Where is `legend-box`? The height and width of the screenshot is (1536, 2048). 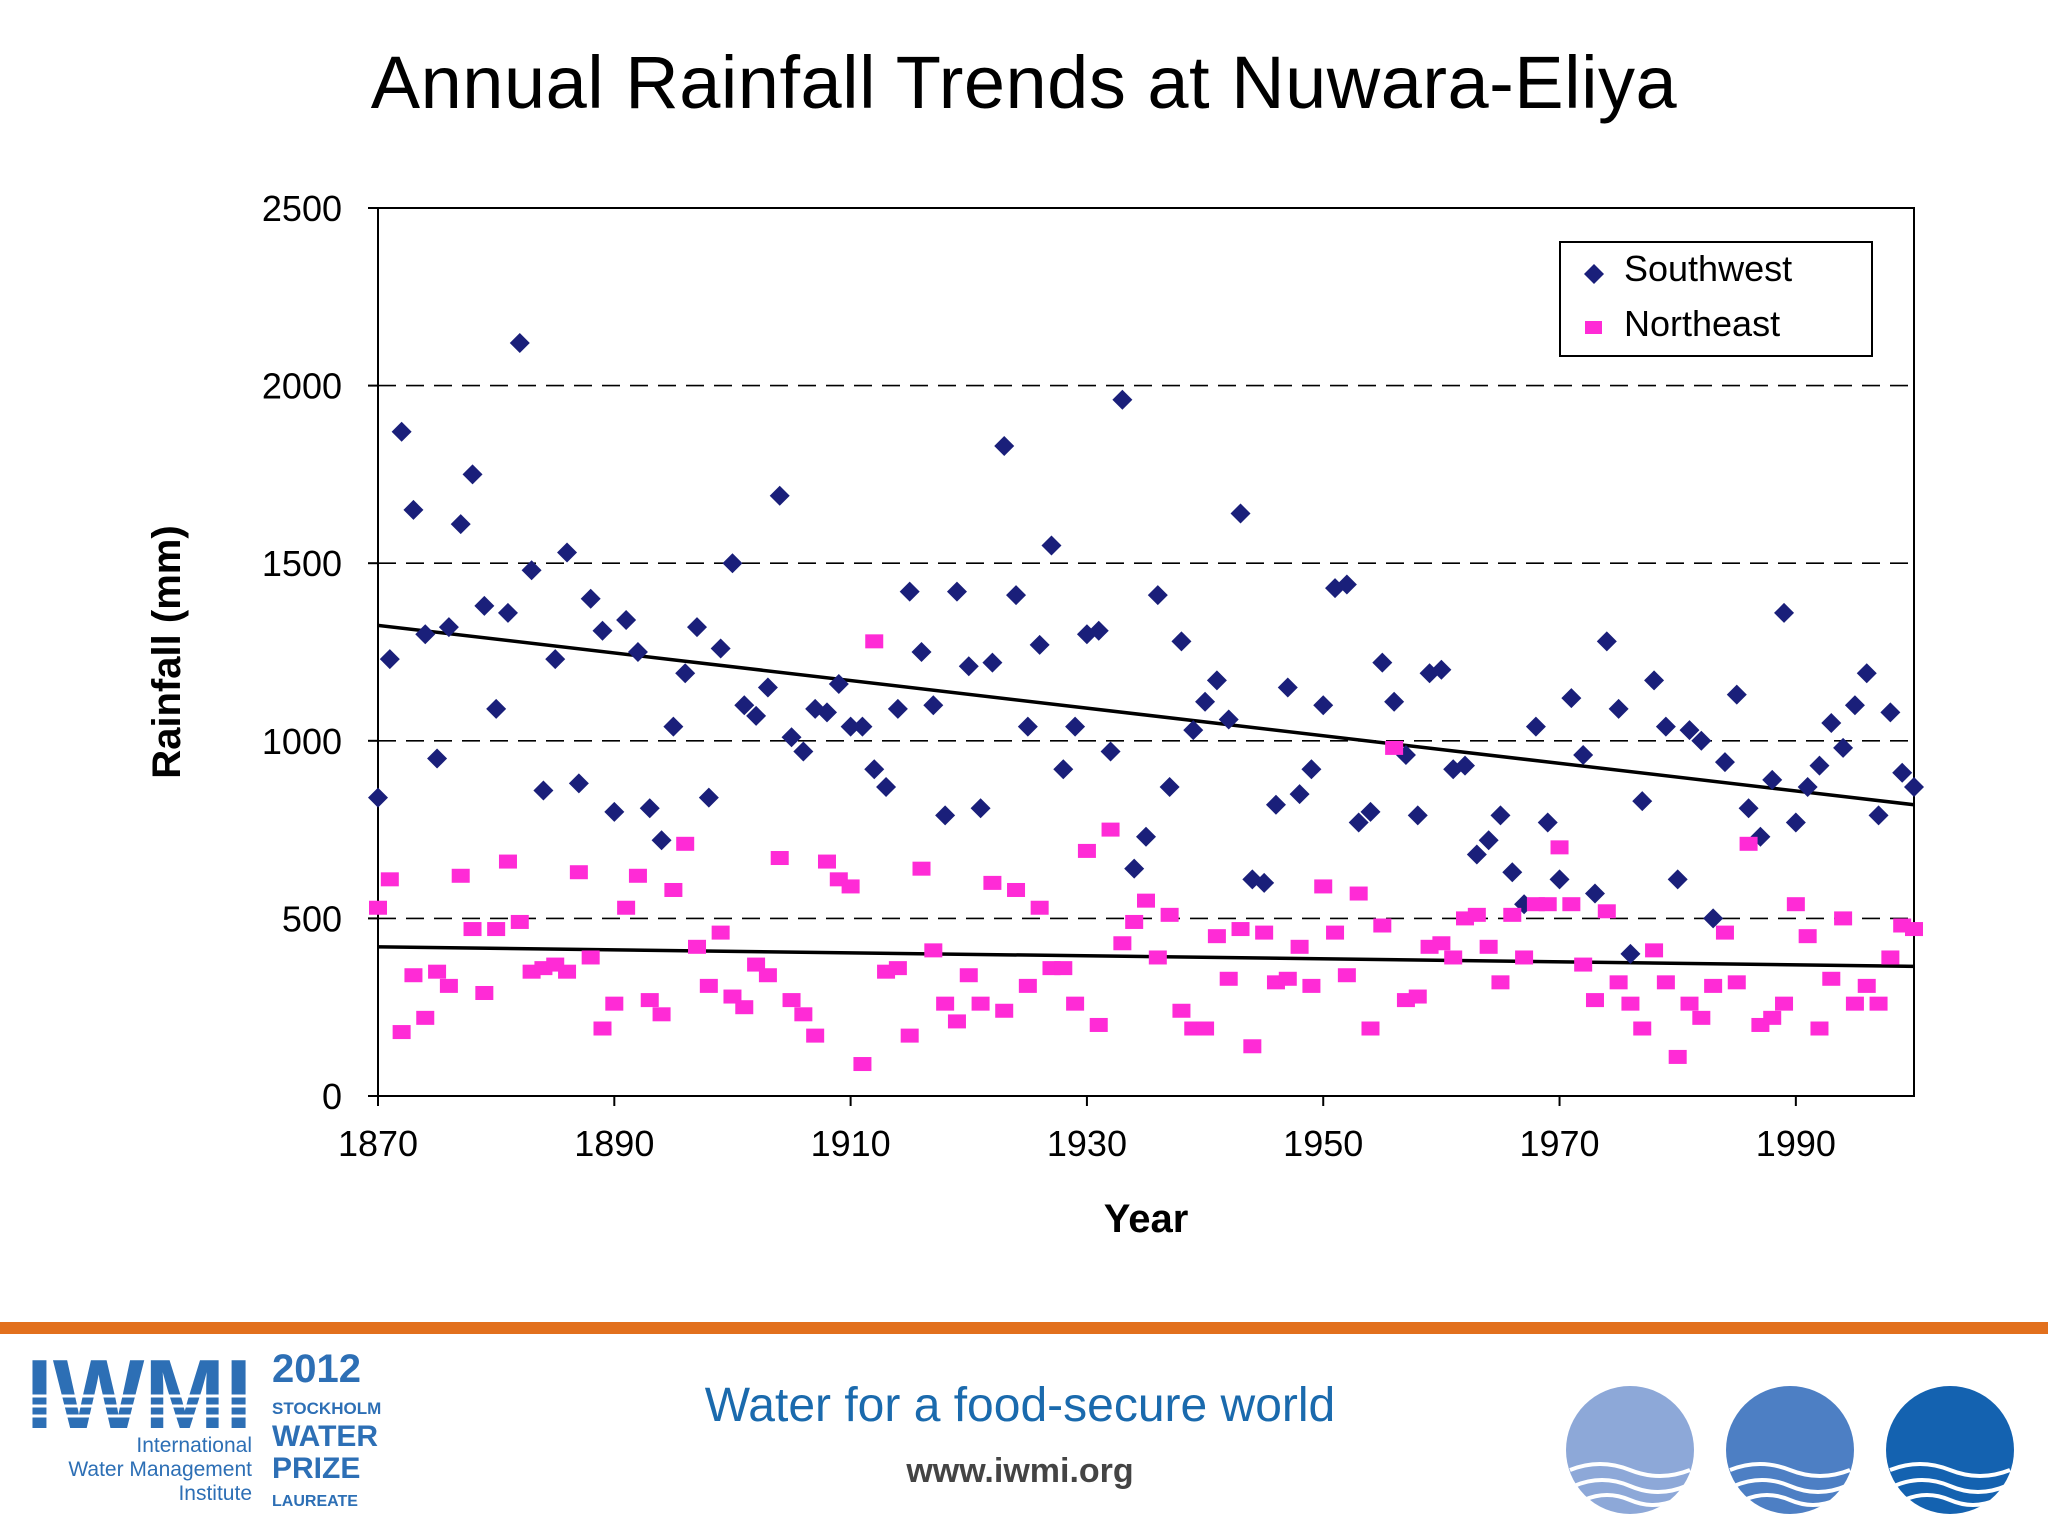 legend-box is located at coordinates (1716, 299).